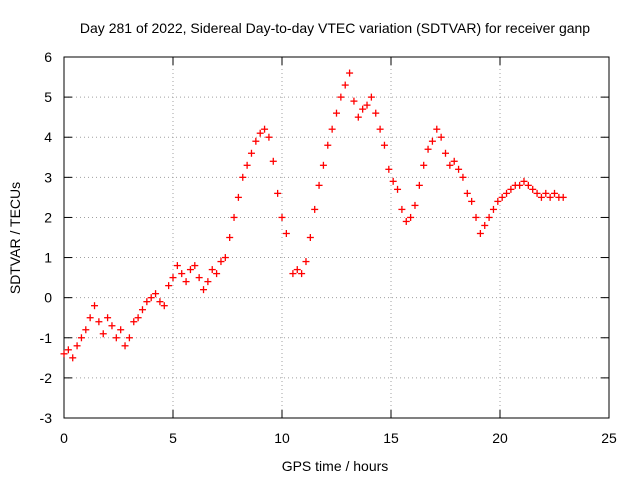 This screenshot has width=640, height=480. What do you see at coordinates (48, 217) in the screenshot?
I see `y-tick-label: 2` at bounding box center [48, 217].